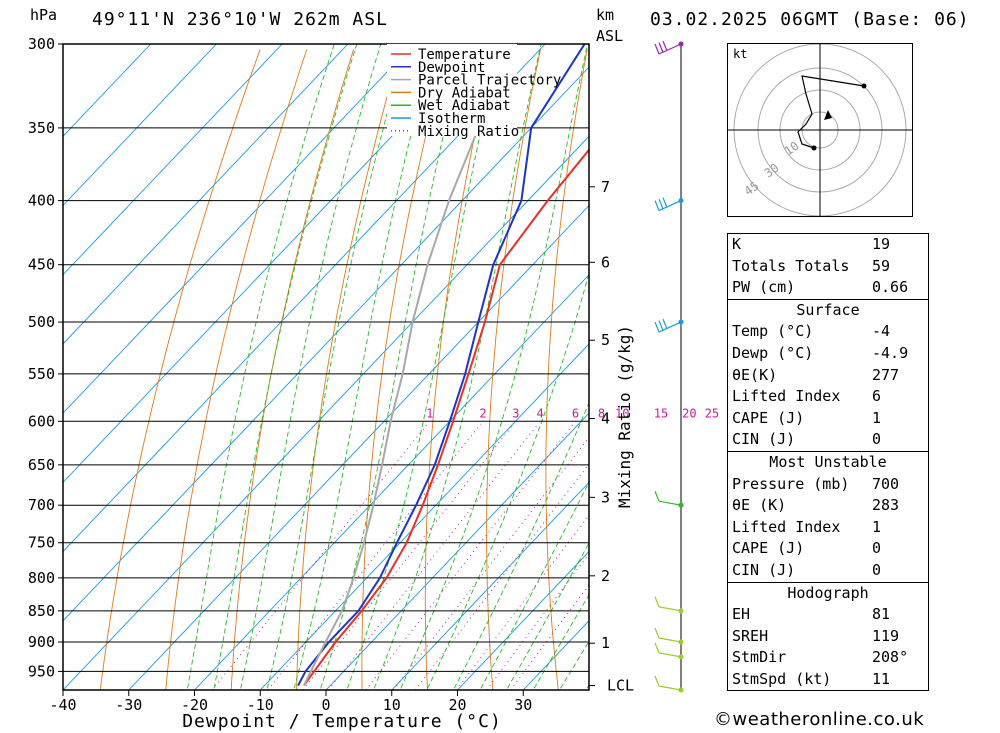 This screenshot has width=1000, height=733. I want to click on height-label: 2, so click(605, 576).